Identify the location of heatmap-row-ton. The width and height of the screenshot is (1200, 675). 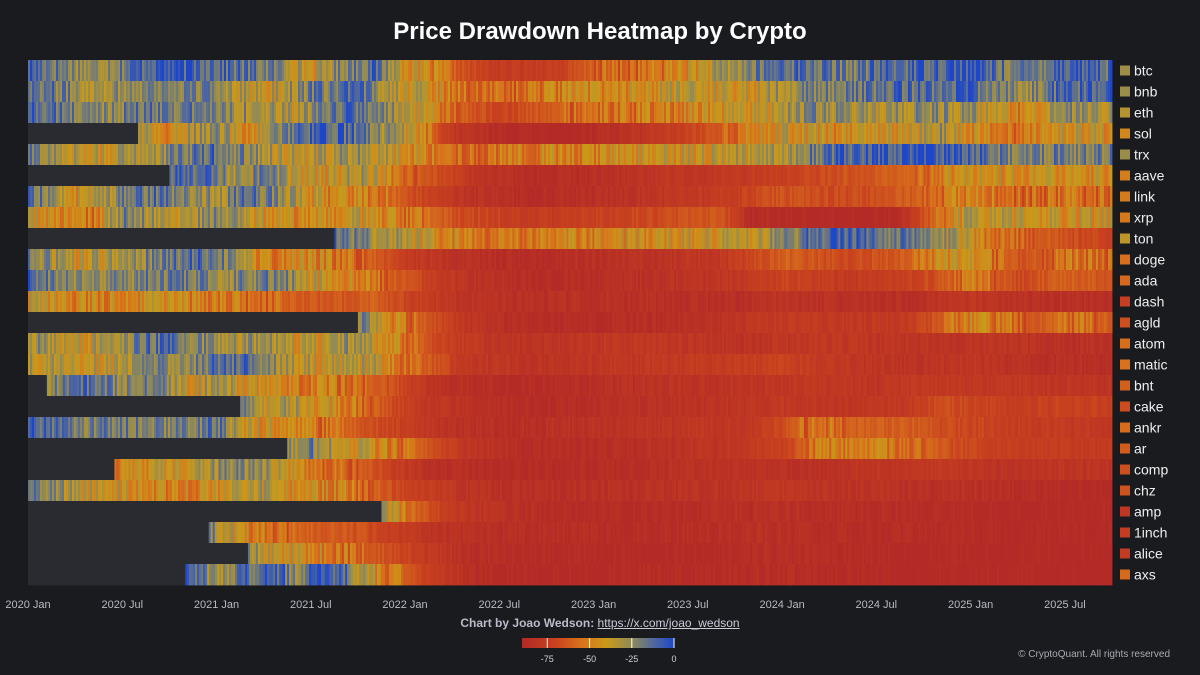
(570, 239).